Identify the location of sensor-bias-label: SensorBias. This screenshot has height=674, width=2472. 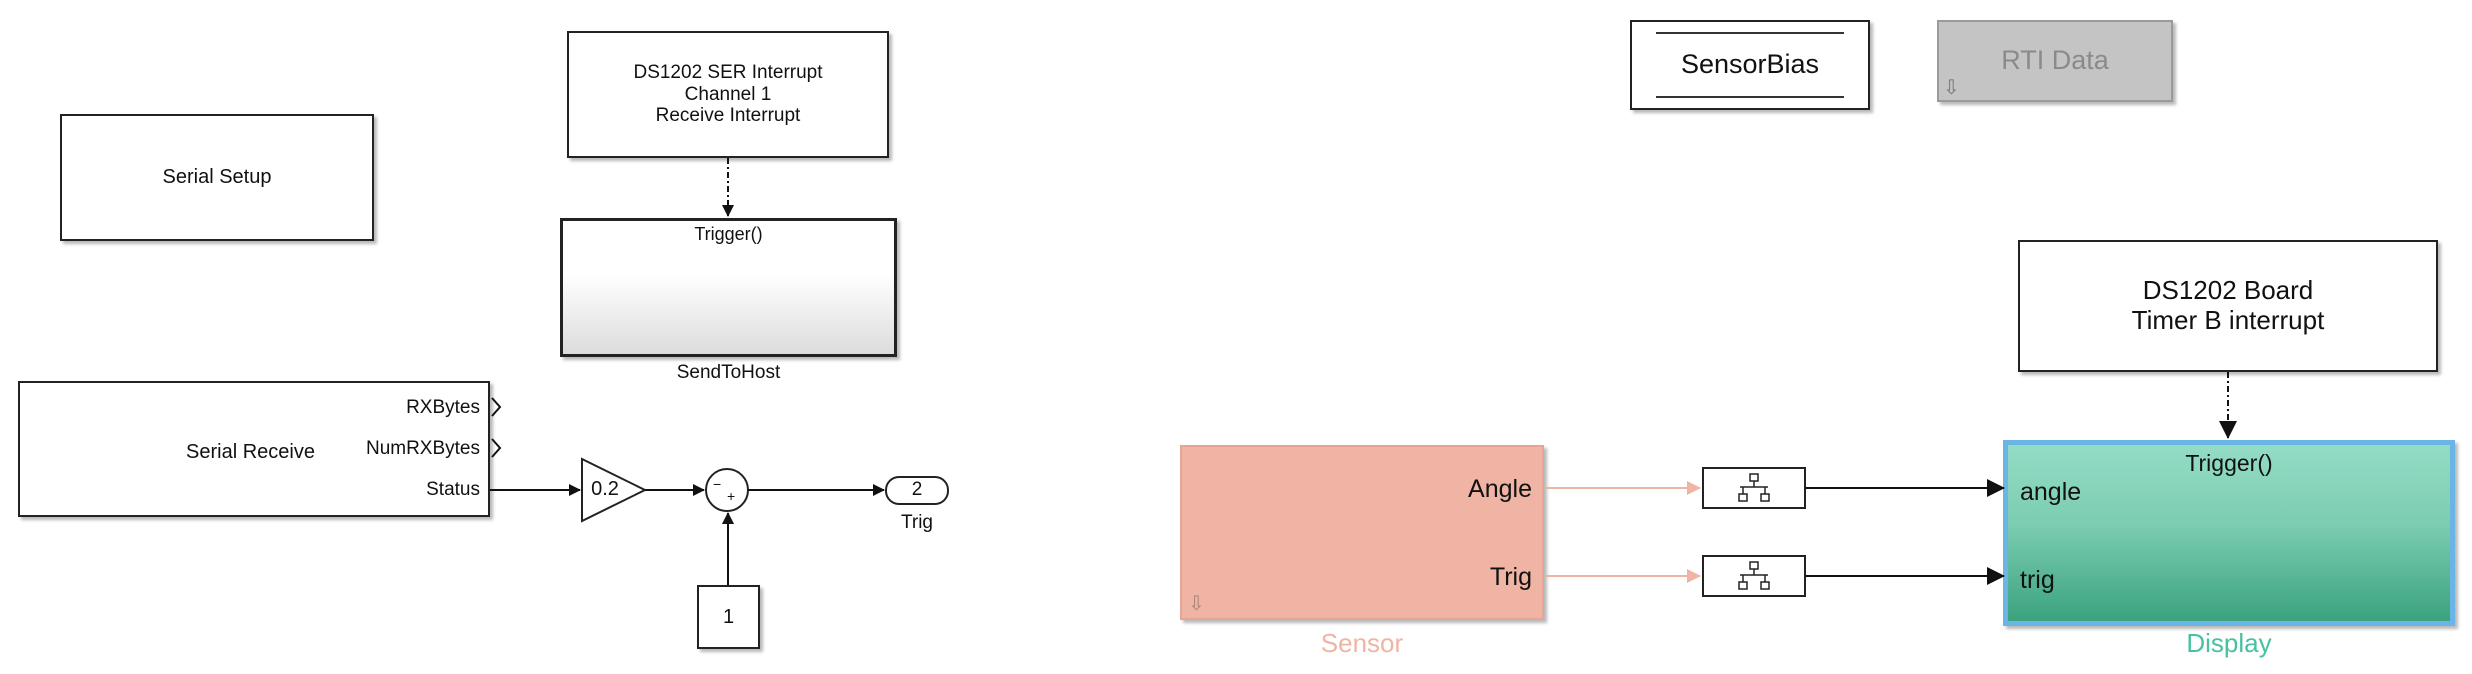
(1750, 64).